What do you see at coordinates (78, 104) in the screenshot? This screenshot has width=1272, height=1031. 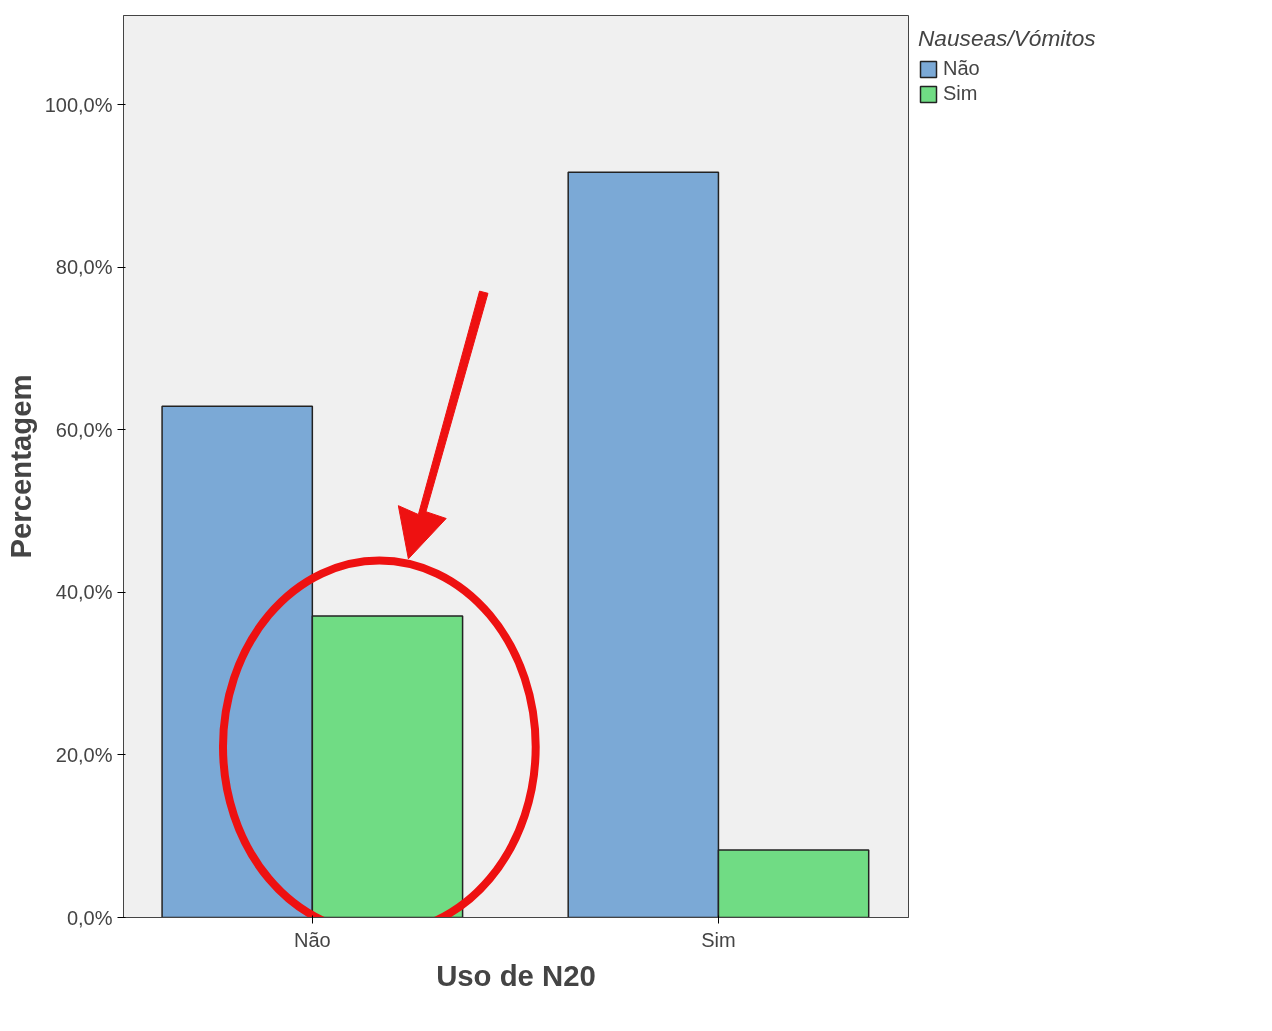 I see `y-tick-label: 100,0%` at bounding box center [78, 104].